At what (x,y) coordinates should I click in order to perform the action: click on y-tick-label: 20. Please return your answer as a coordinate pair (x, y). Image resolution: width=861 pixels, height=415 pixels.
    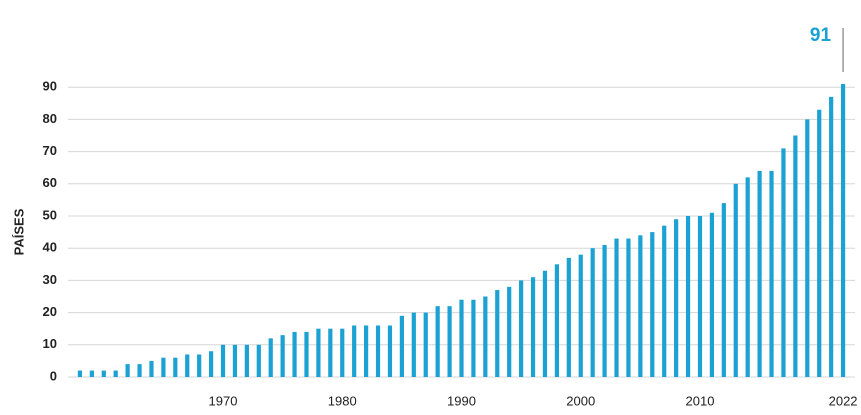
    Looking at the image, I should click on (50, 311).